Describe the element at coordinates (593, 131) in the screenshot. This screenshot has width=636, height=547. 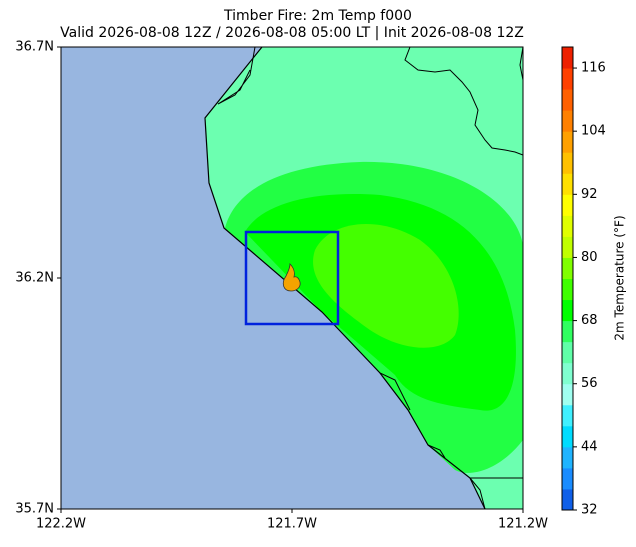
I see `colorbar-tick-label: 104` at that location.